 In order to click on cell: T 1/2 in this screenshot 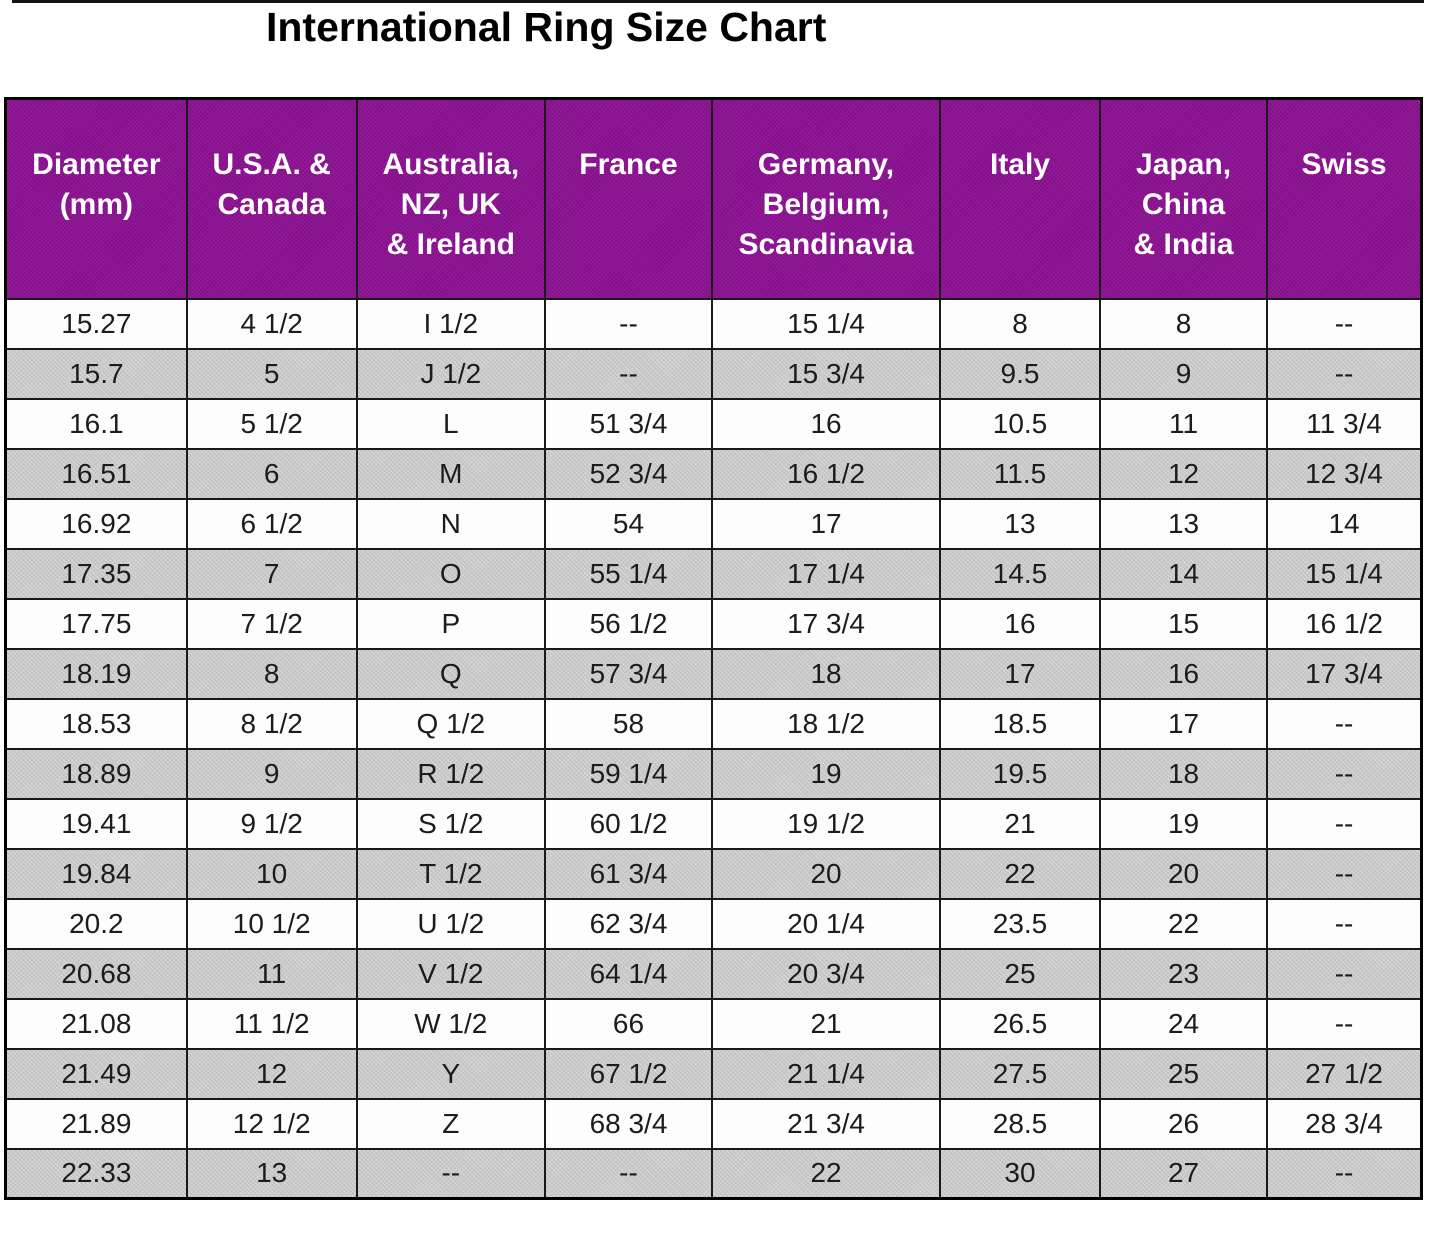, I will do `click(450, 873)`.